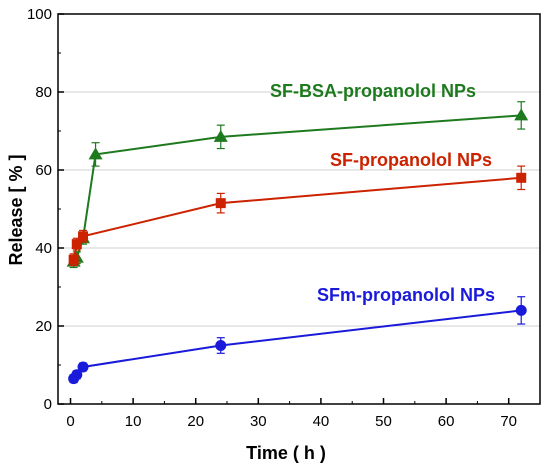 This screenshot has height=469, width=550. I want to click on x-axis-title: Time ( h ), so click(286, 453).